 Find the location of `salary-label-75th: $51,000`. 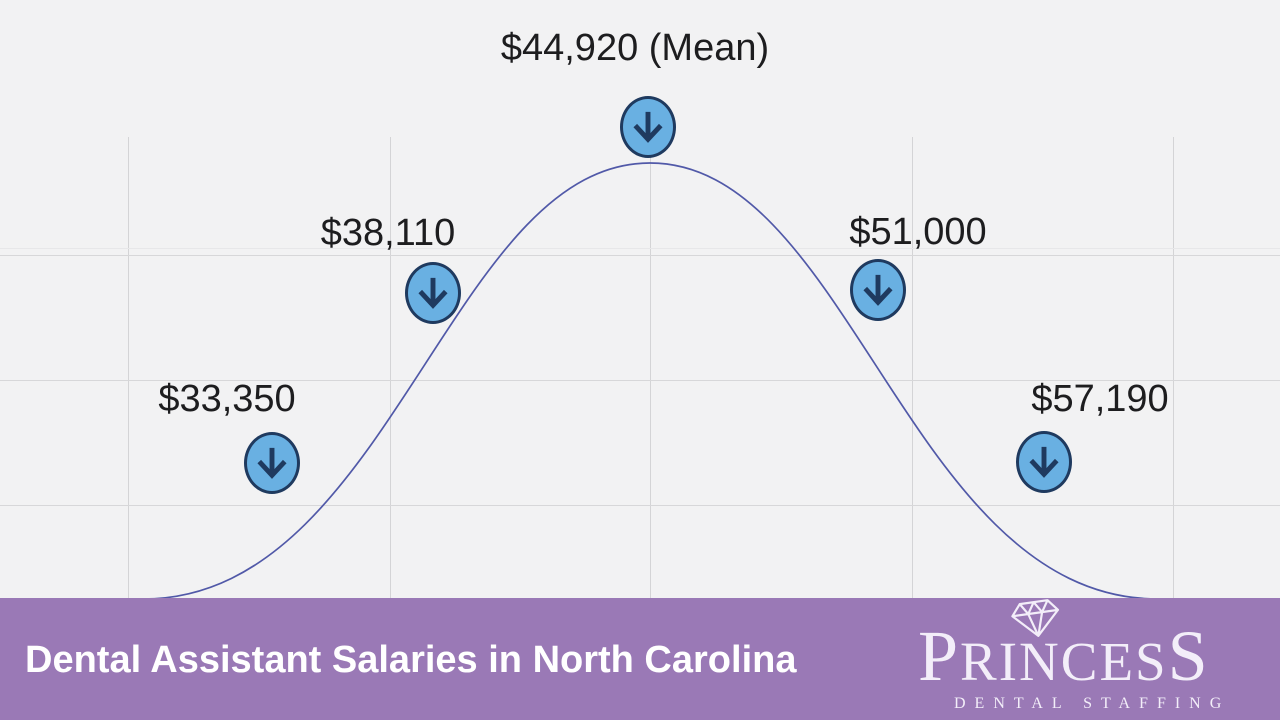

salary-label-75th: $51,000 is located at coordinates (918, 232).